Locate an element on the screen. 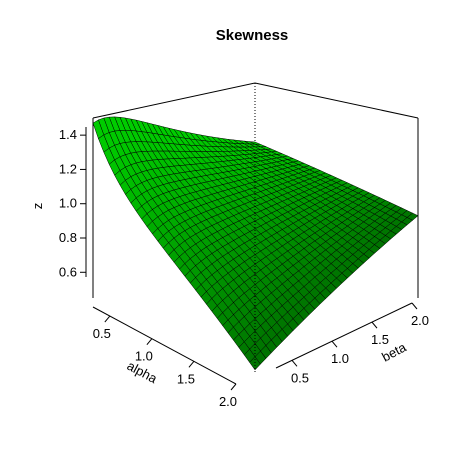  z-tick-label: 1.4 is located at coordinates (68, 134).